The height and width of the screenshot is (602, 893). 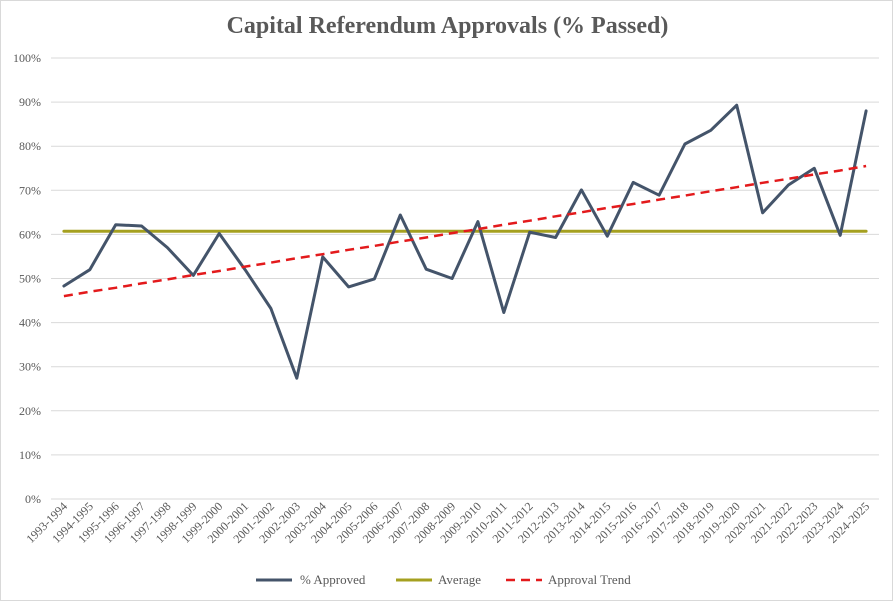 What do you see at coordinates (333, 579) in the screenshot?
I see `legend-label: % Approved` at bounding box center [333, 579].